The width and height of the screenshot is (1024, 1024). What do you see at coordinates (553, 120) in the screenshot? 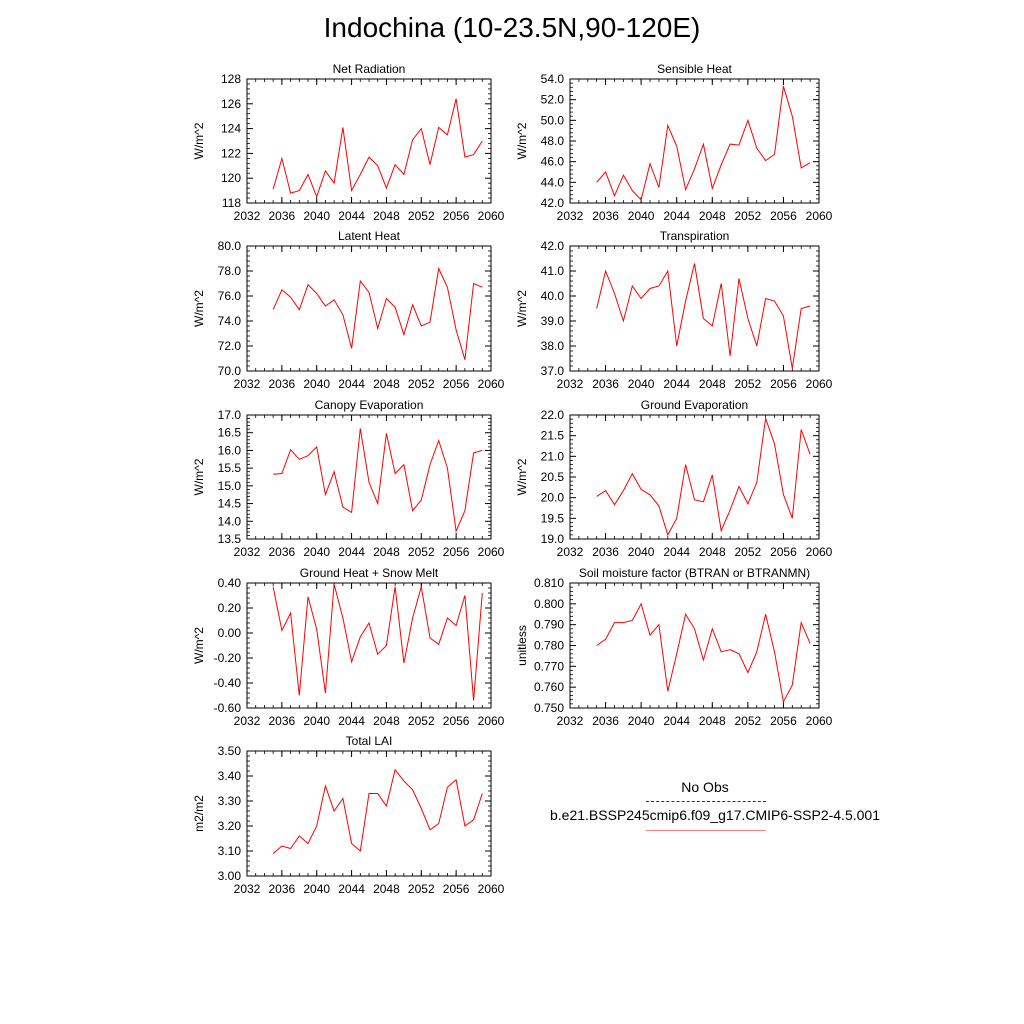
I see `y-tick-label: 50.0` at bounding box center [553, 120].